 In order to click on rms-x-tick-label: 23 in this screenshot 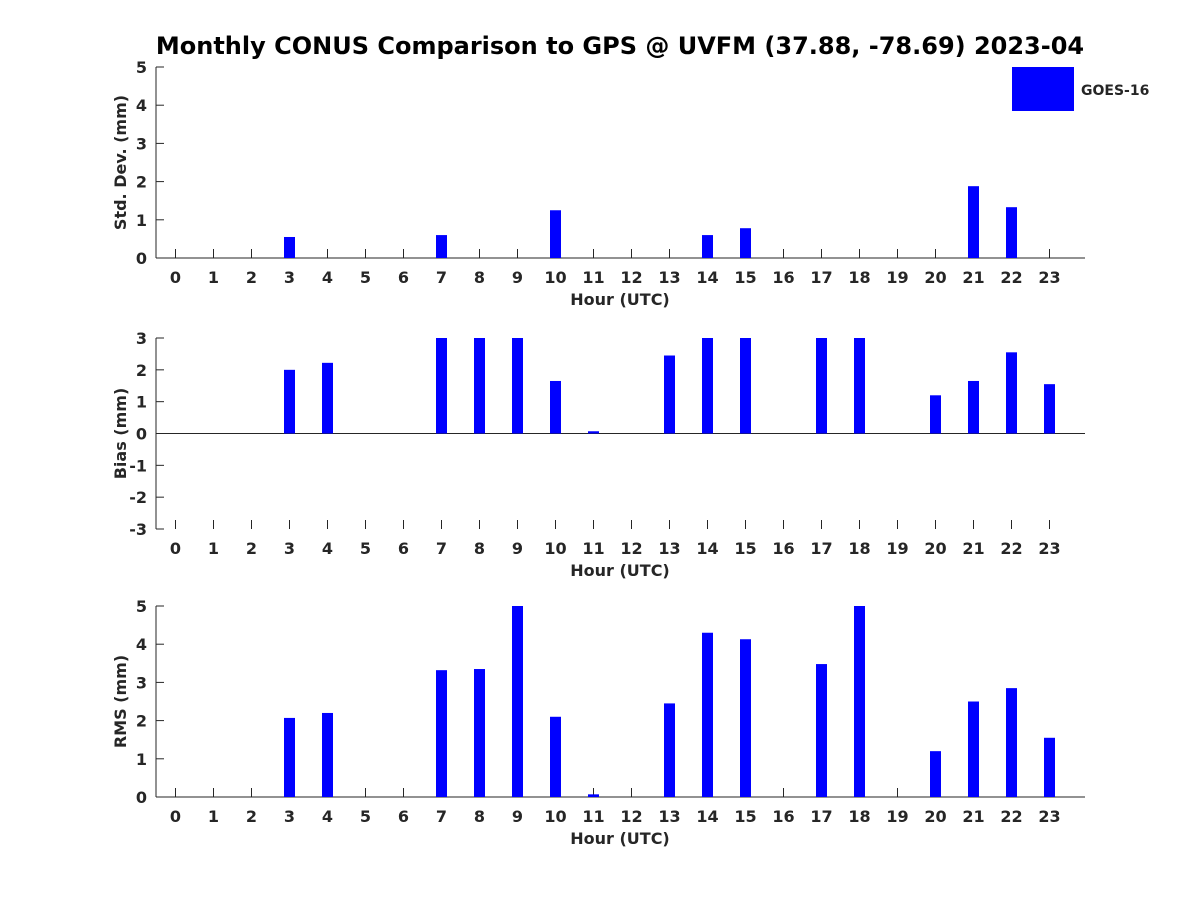, I will do `click(1049, 816)`.